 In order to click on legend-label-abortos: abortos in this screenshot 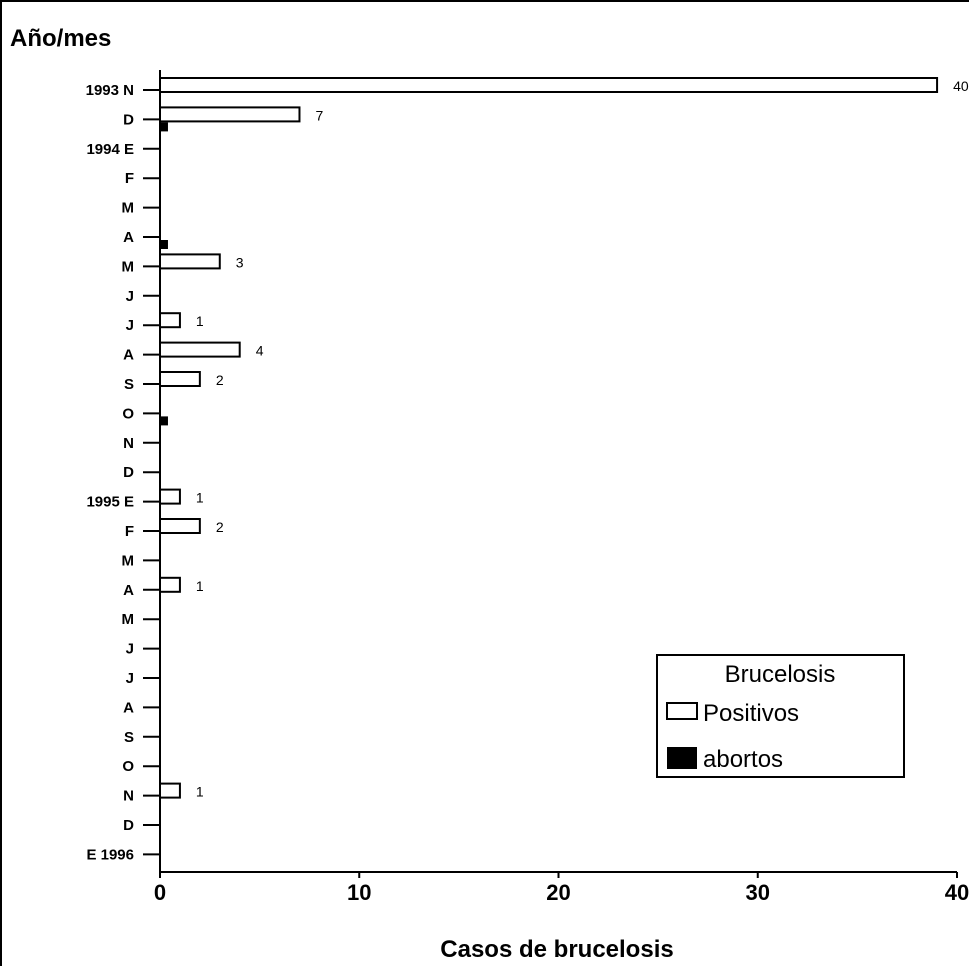, I will do `click(743, 759)`.